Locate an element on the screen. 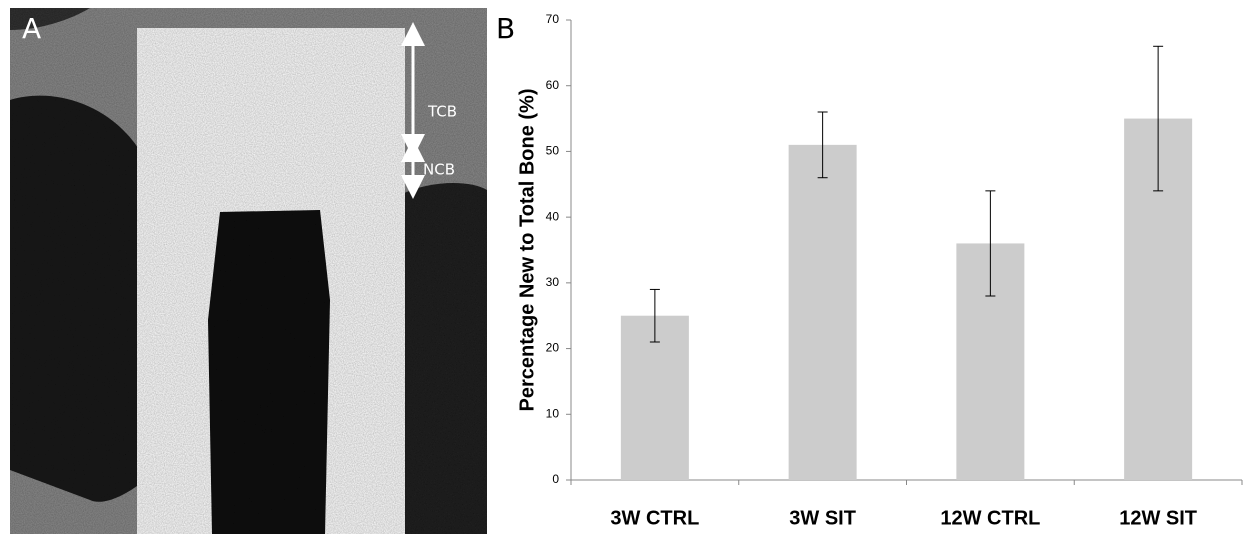 The height and width of the screenshot is (534, 1252). y-tick-label: 50 is located at coordinates (553, 151).